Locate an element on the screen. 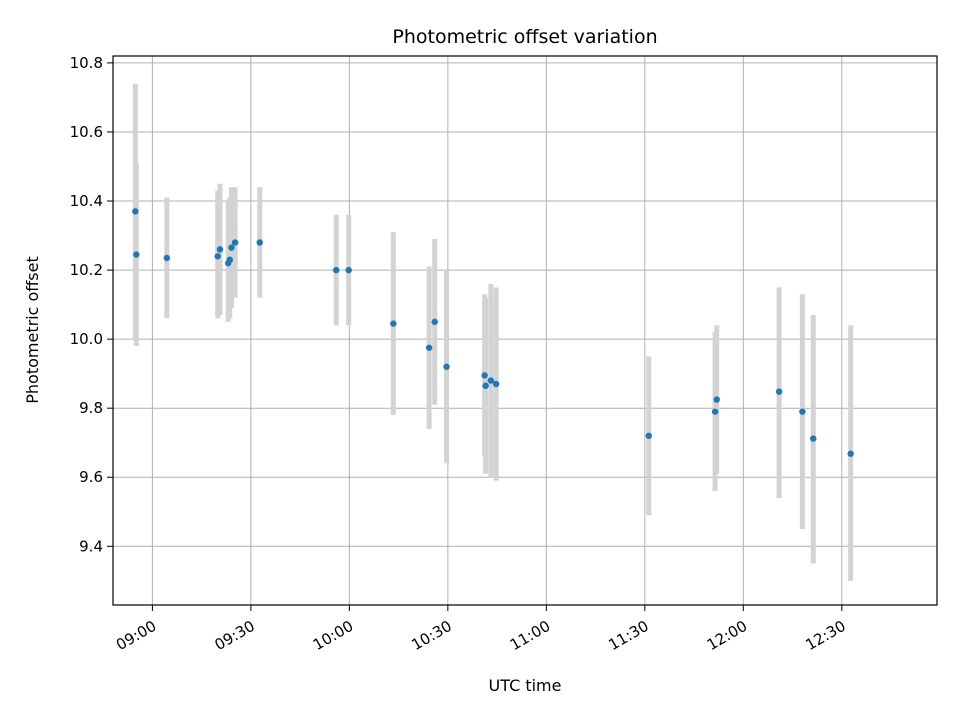  y-tick-label: 10.6 is located at coordinates (86, 132).